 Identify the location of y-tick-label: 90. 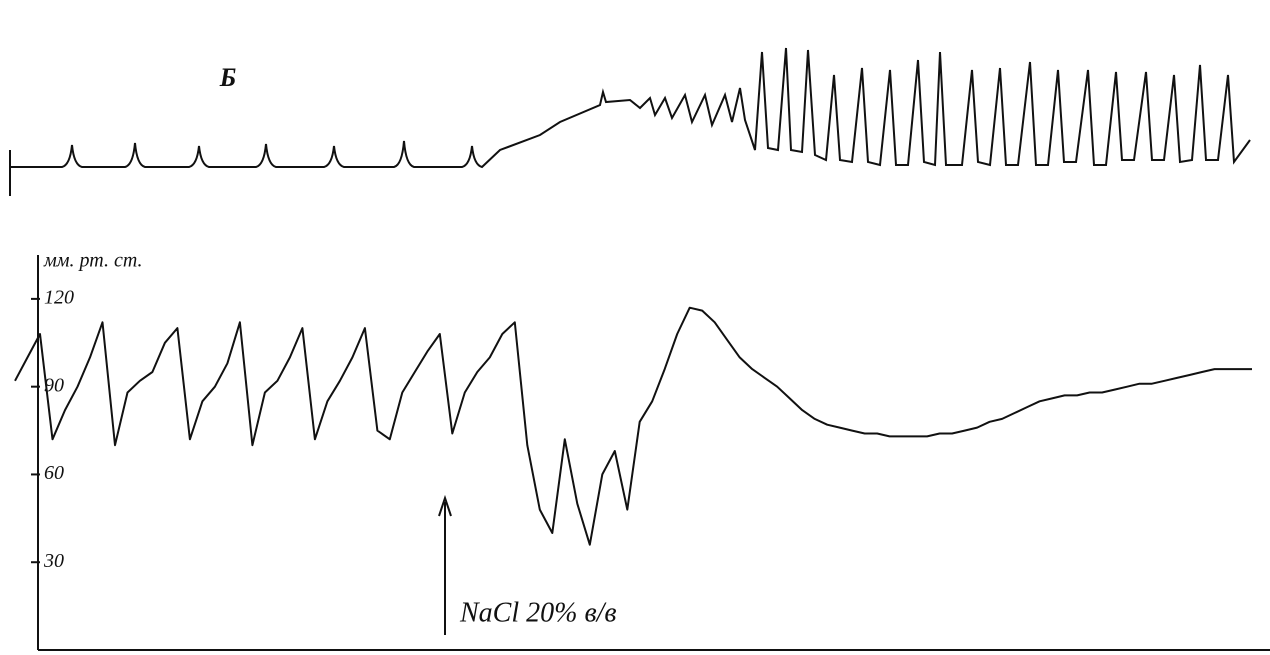
(54, 385).